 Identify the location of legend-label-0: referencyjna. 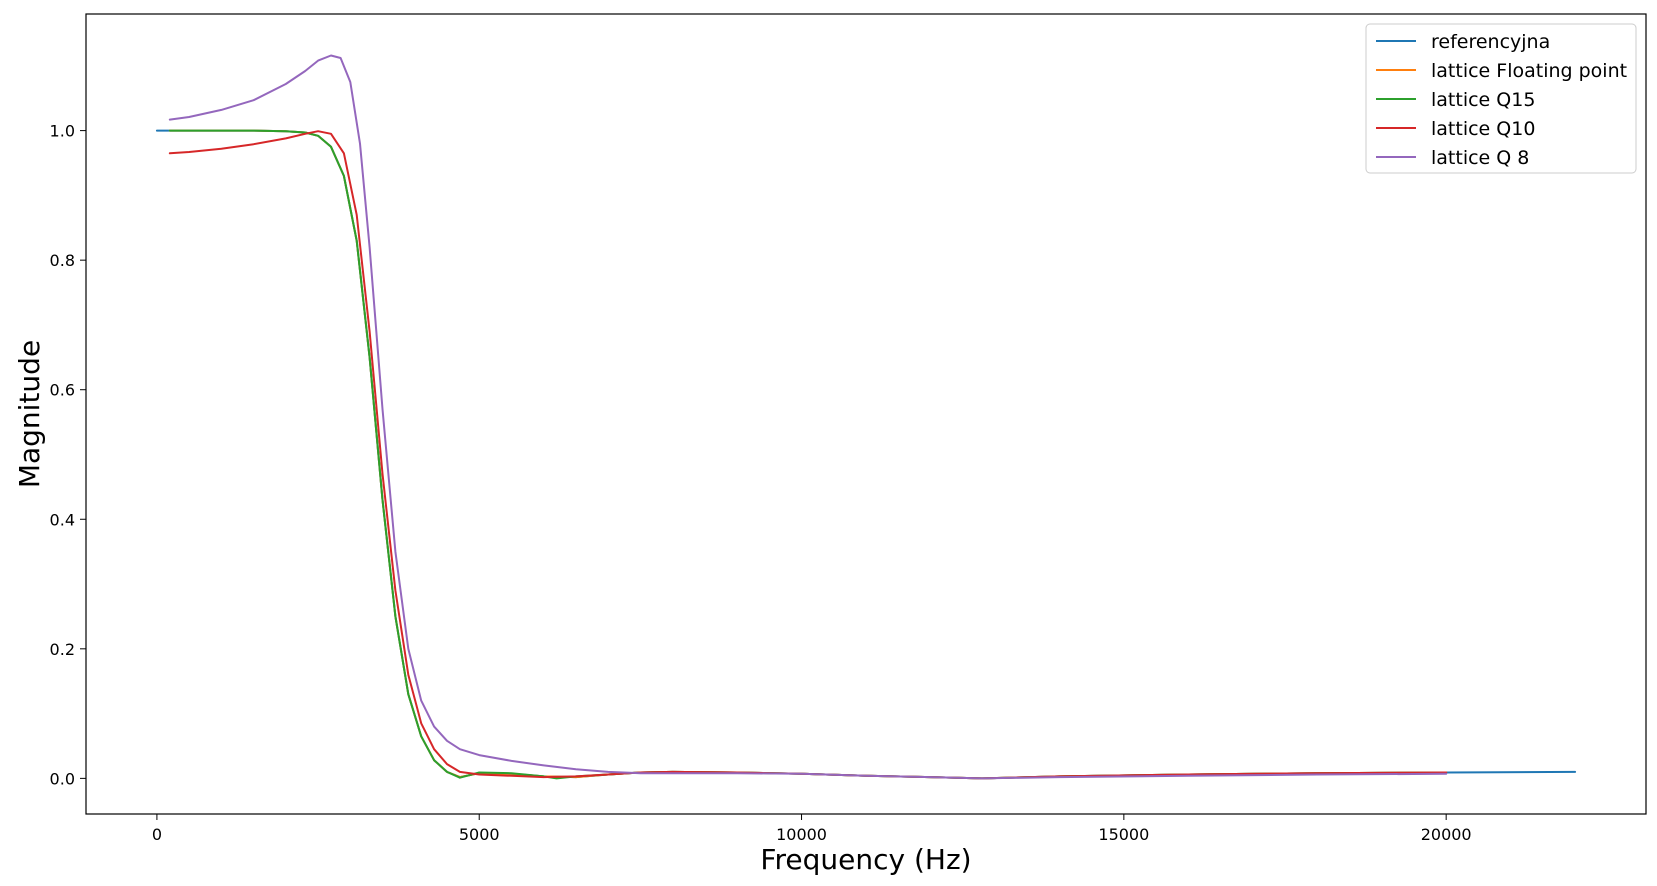
(1490, 42).